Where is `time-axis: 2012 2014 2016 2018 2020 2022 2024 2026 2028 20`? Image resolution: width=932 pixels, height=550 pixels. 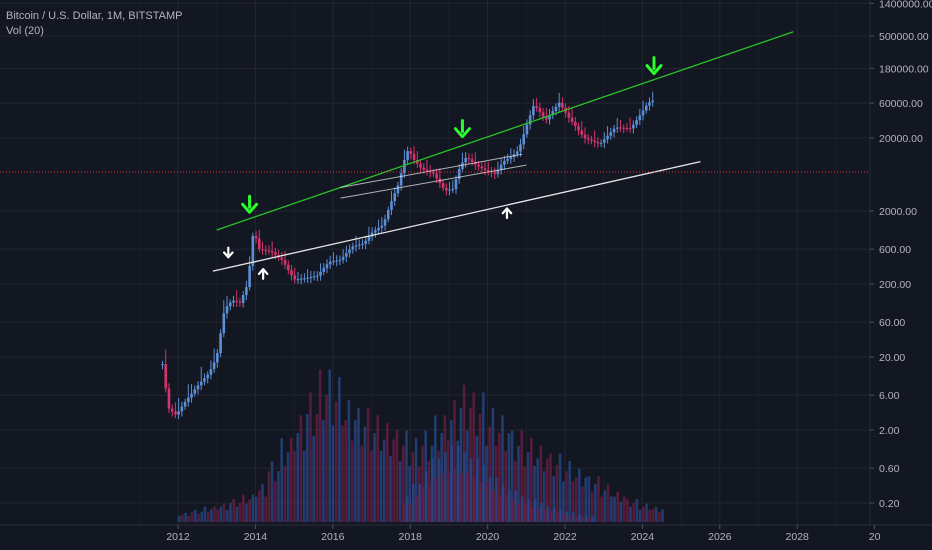 time-axis: 2012 2014 2016 2018 2020 2022 2024 2026 2028 20 is located at coordinates (466, 533).